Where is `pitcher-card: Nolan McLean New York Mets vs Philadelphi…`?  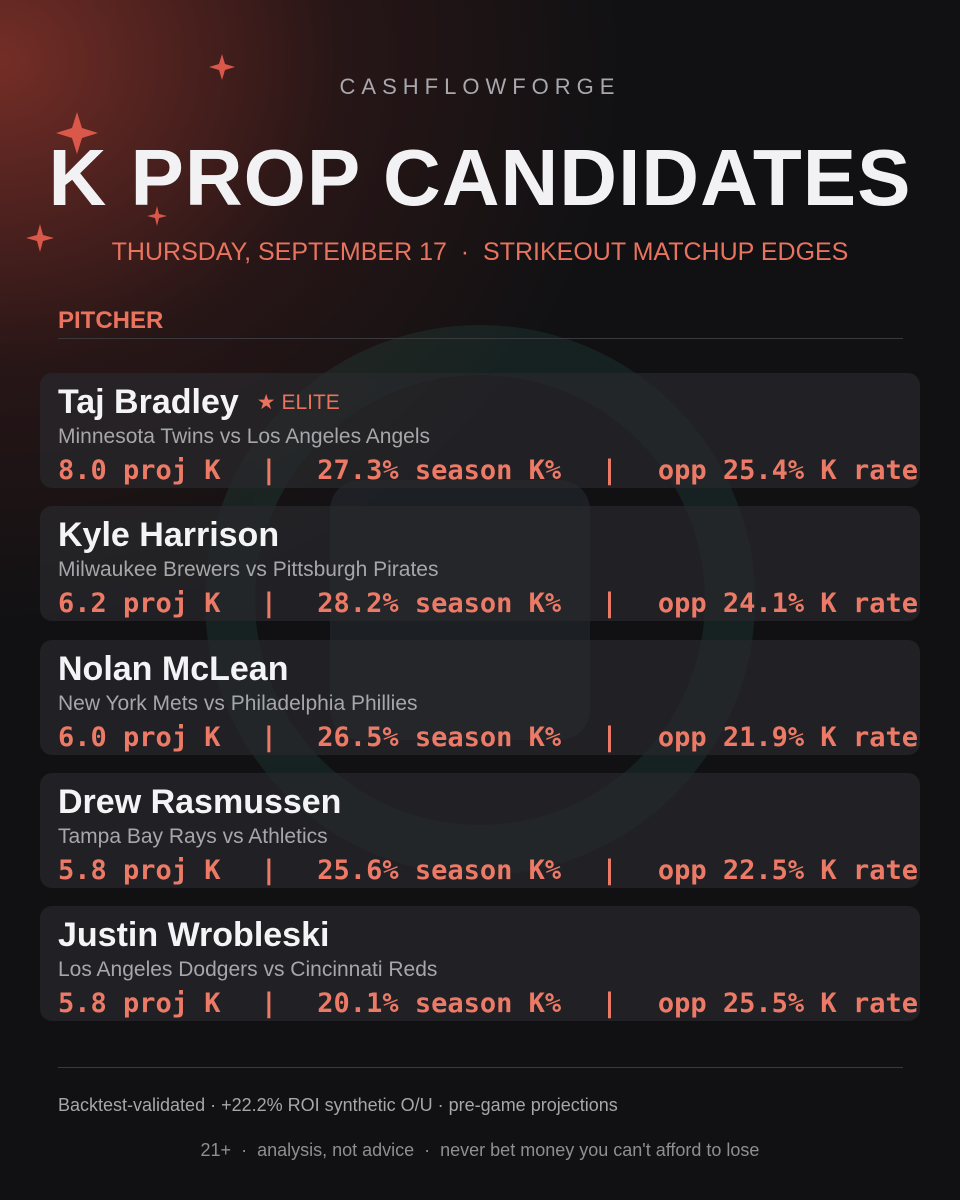
pitcher-card: Nolan McLean New York Mets vs Philadelphi… is located at coordinates (480, 697).